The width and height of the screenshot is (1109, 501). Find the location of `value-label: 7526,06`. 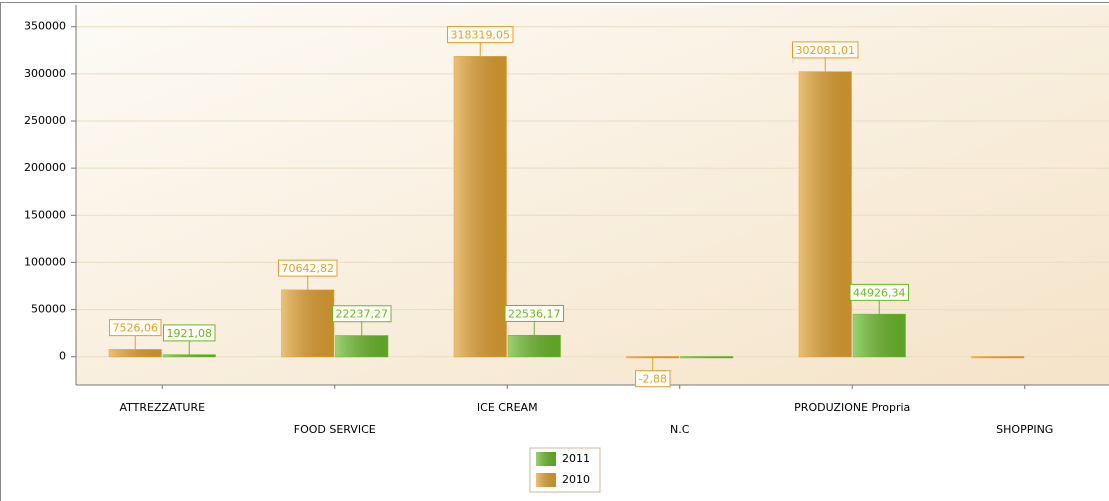

value-label: 7526,06 is located at coordinates (136, 328).